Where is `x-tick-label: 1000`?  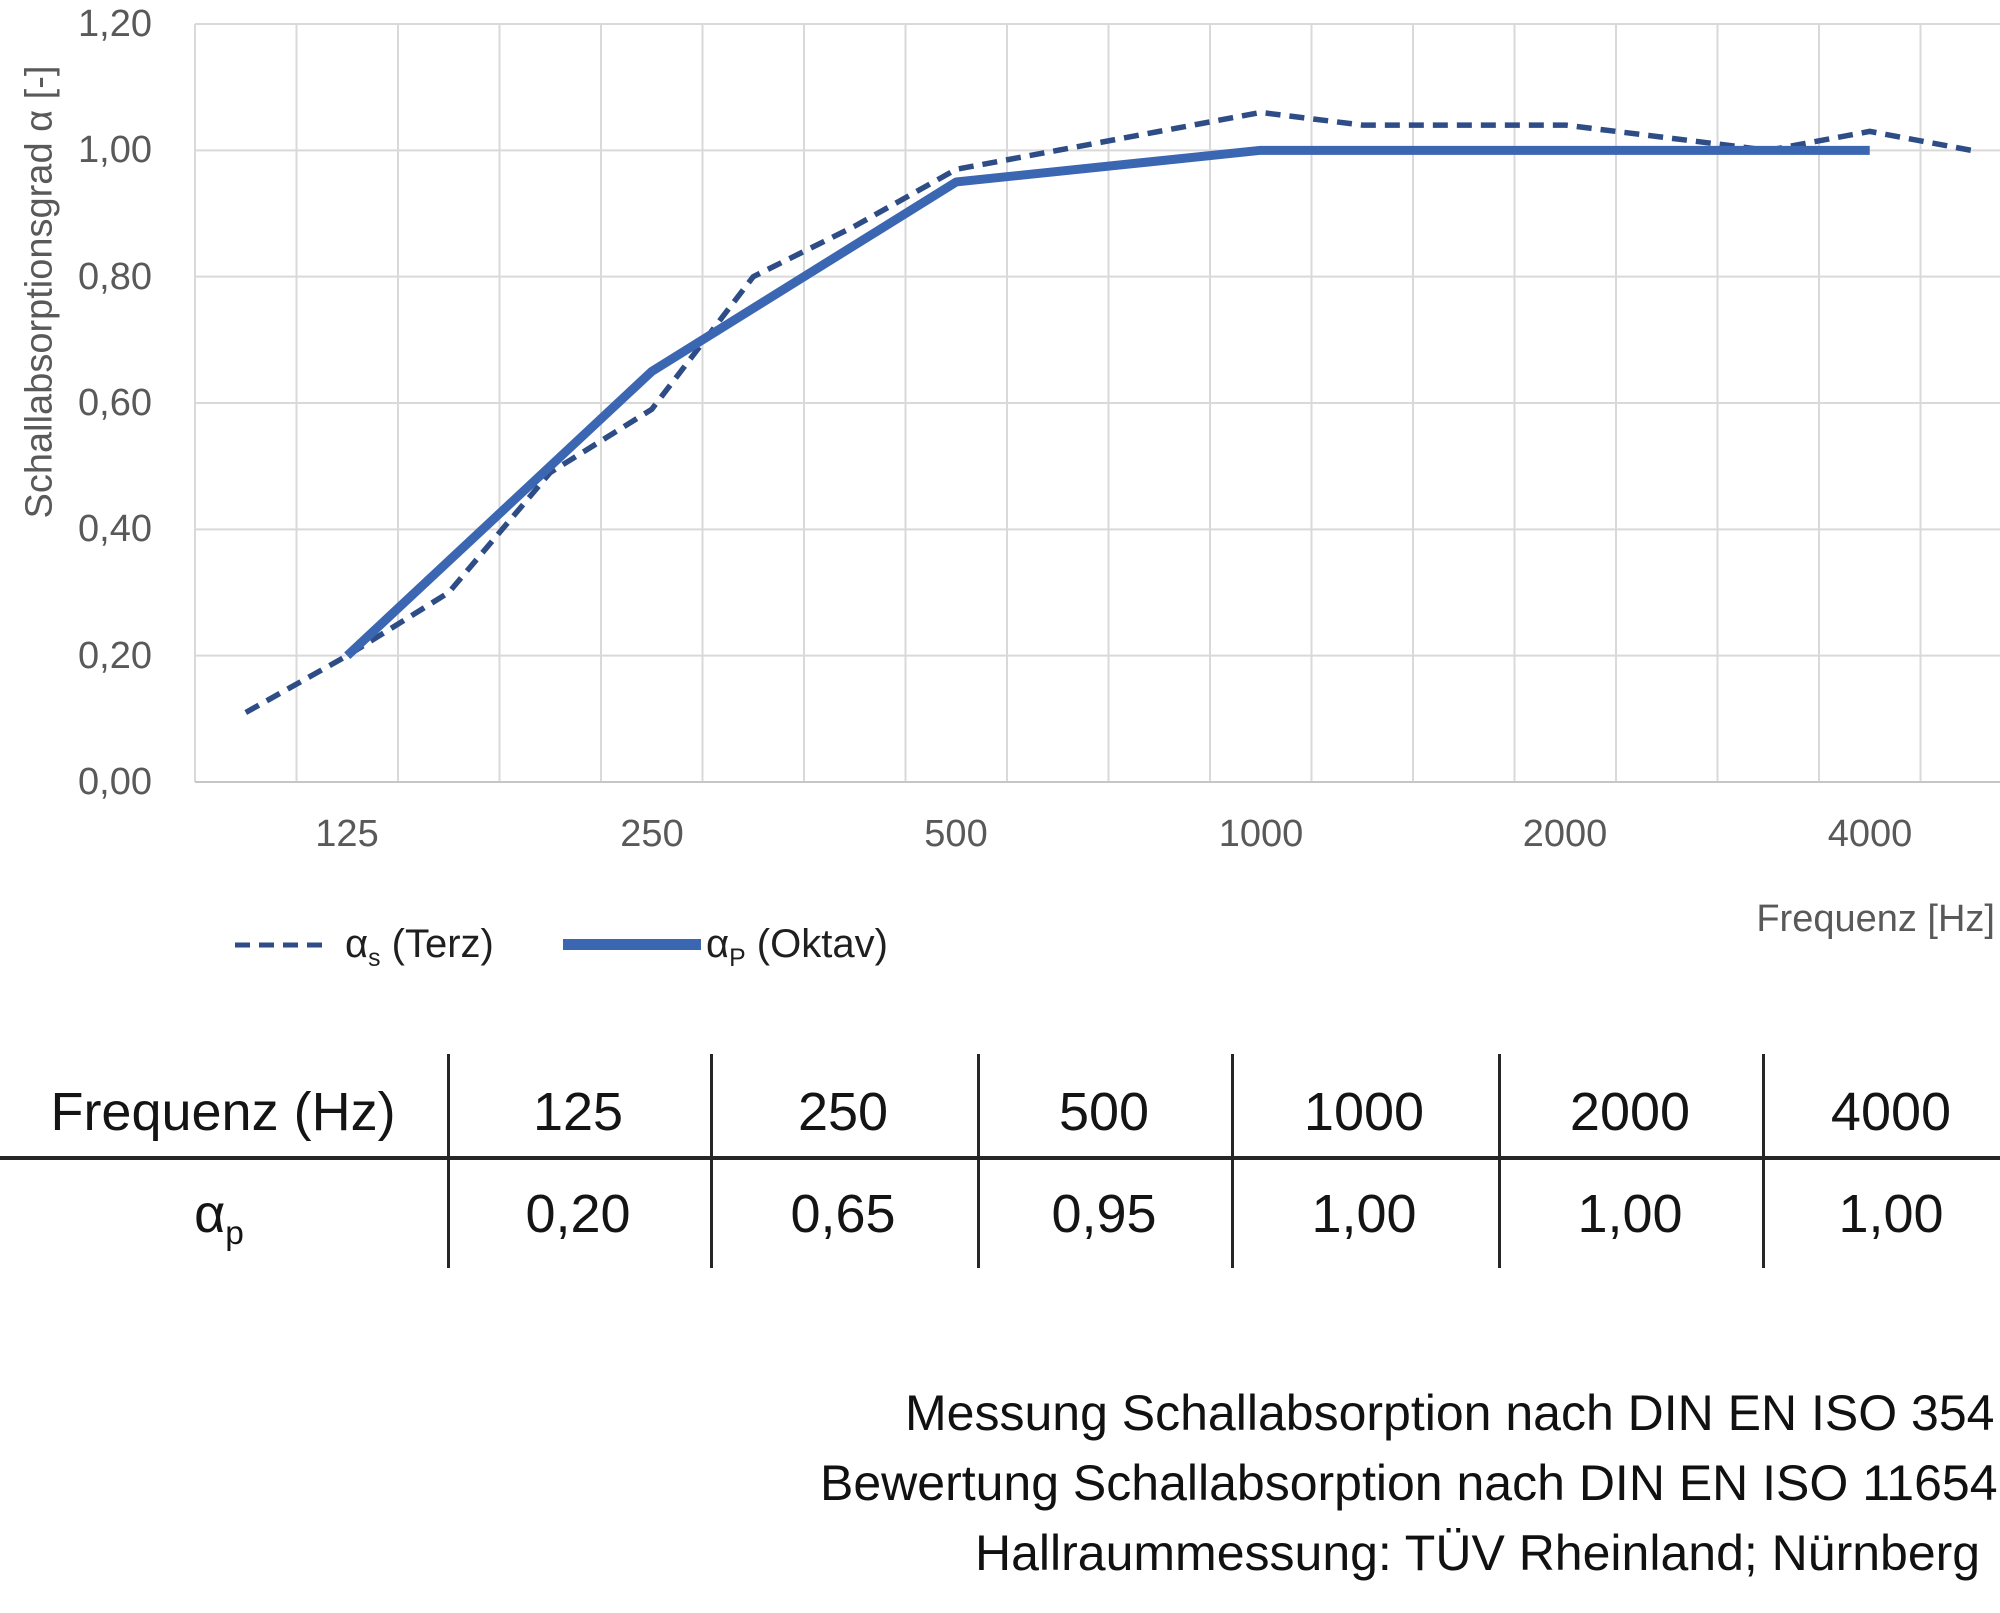
x-tick-label: 1000 is located at coordinates (1261, 834).